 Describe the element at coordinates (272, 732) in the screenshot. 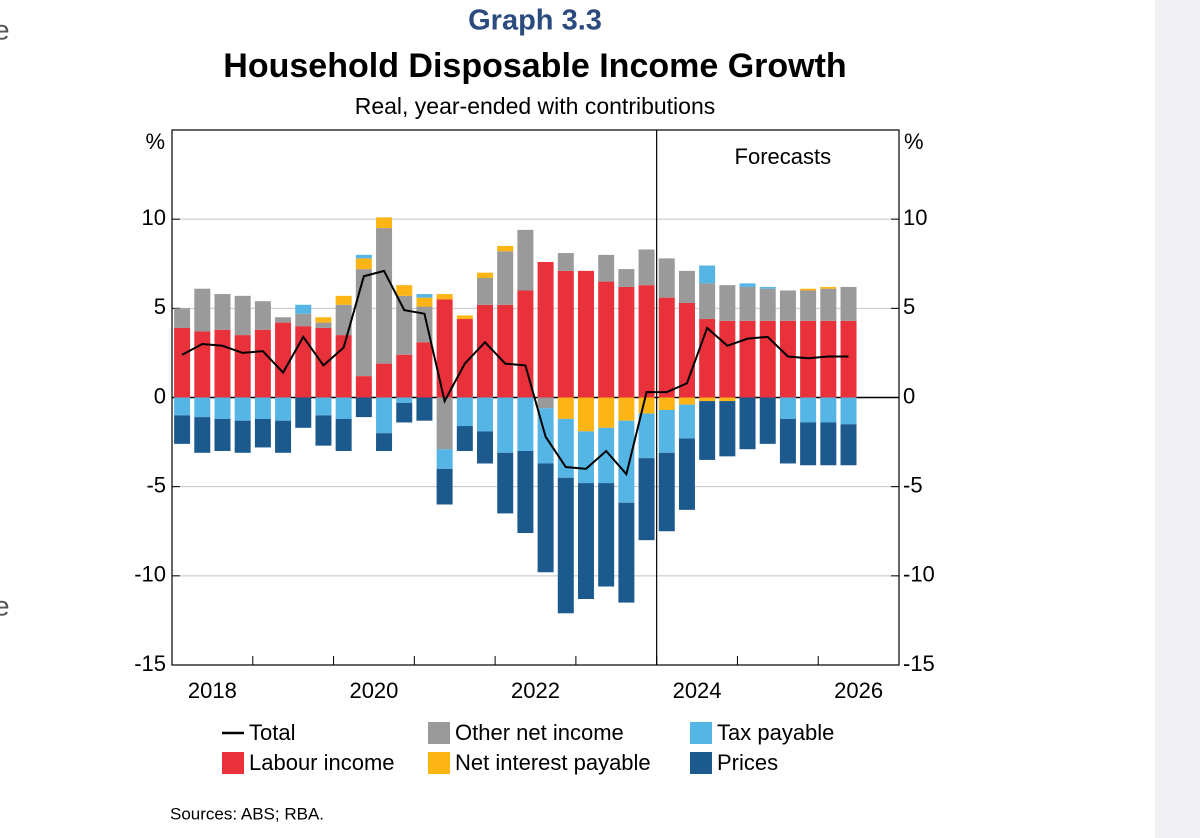

I see `legend-label: Total` at that location.